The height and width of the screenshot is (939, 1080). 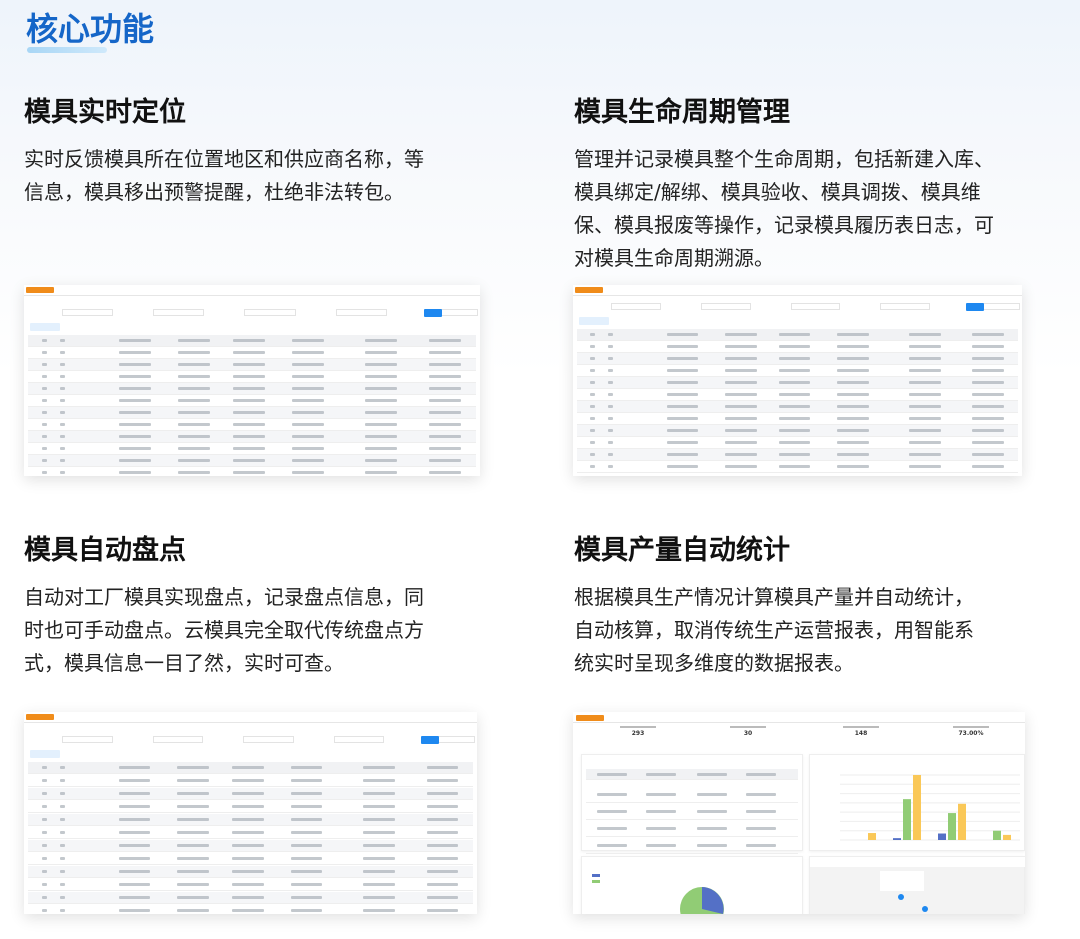 I want to click on feature-title: 模具生命周期管理, so click(x=682, y=112).